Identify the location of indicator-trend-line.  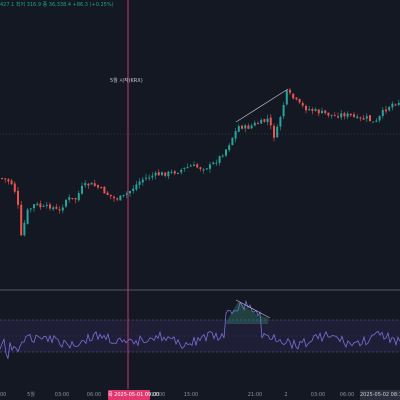
(253, 309).